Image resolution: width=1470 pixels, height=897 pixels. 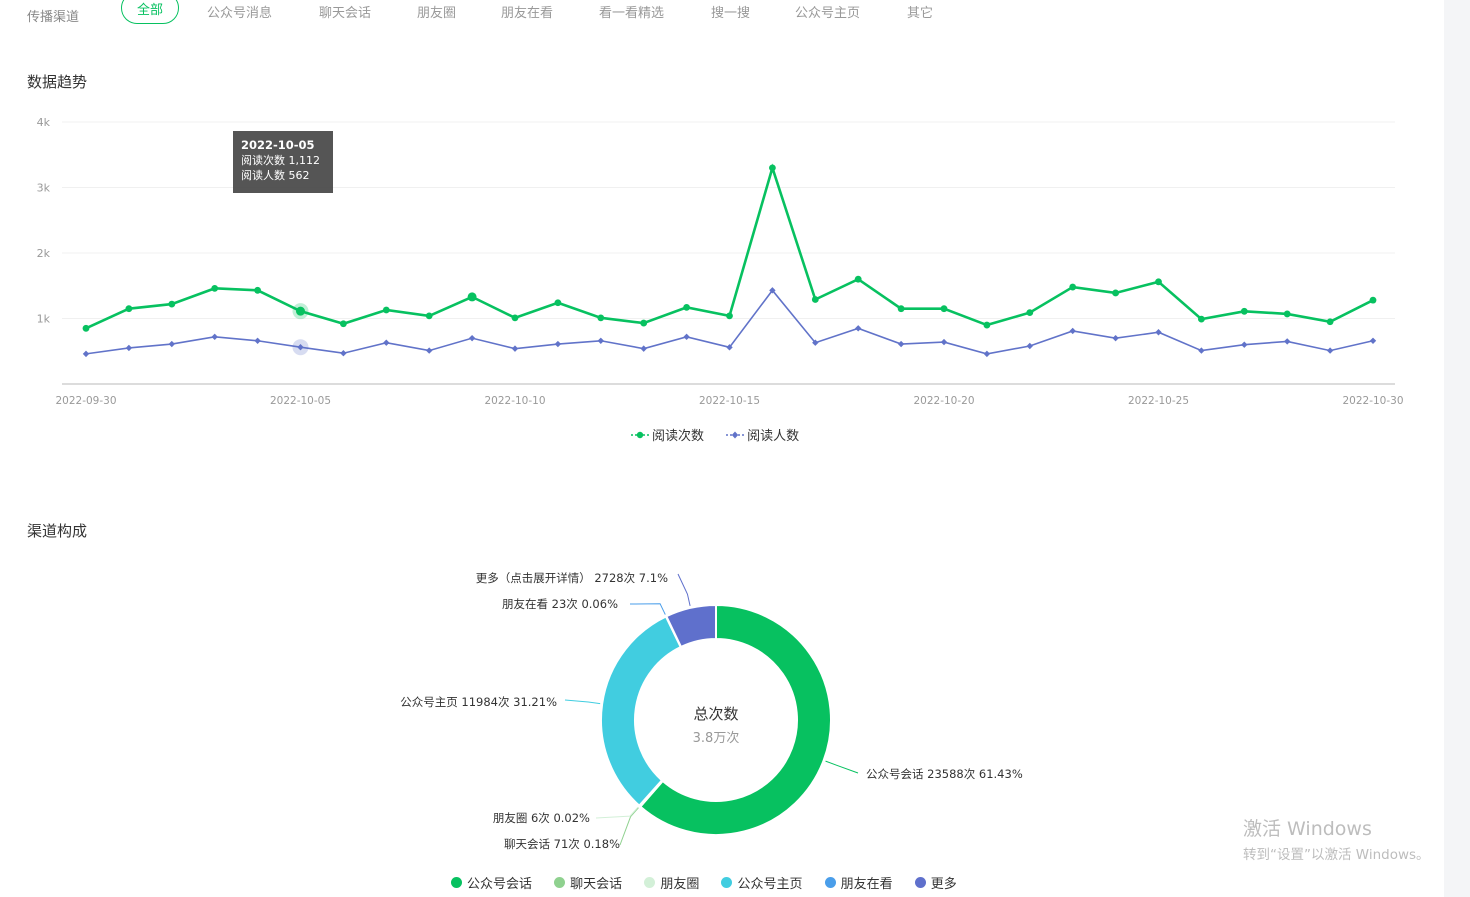 What do you see at coordinates (57, 82) in the screenshot?
I see `trend-section-title: 数据趋势` at bounding box center [57, 82].